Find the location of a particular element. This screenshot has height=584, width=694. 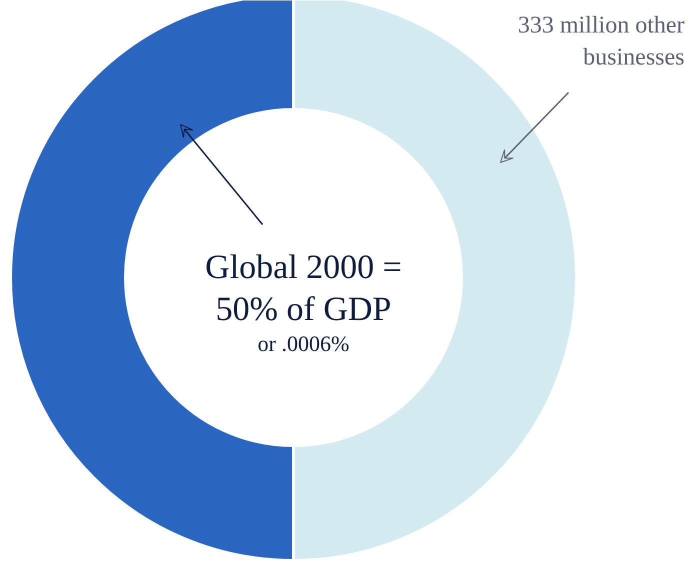

text: or .0006% is located at coordinates (304, 343).